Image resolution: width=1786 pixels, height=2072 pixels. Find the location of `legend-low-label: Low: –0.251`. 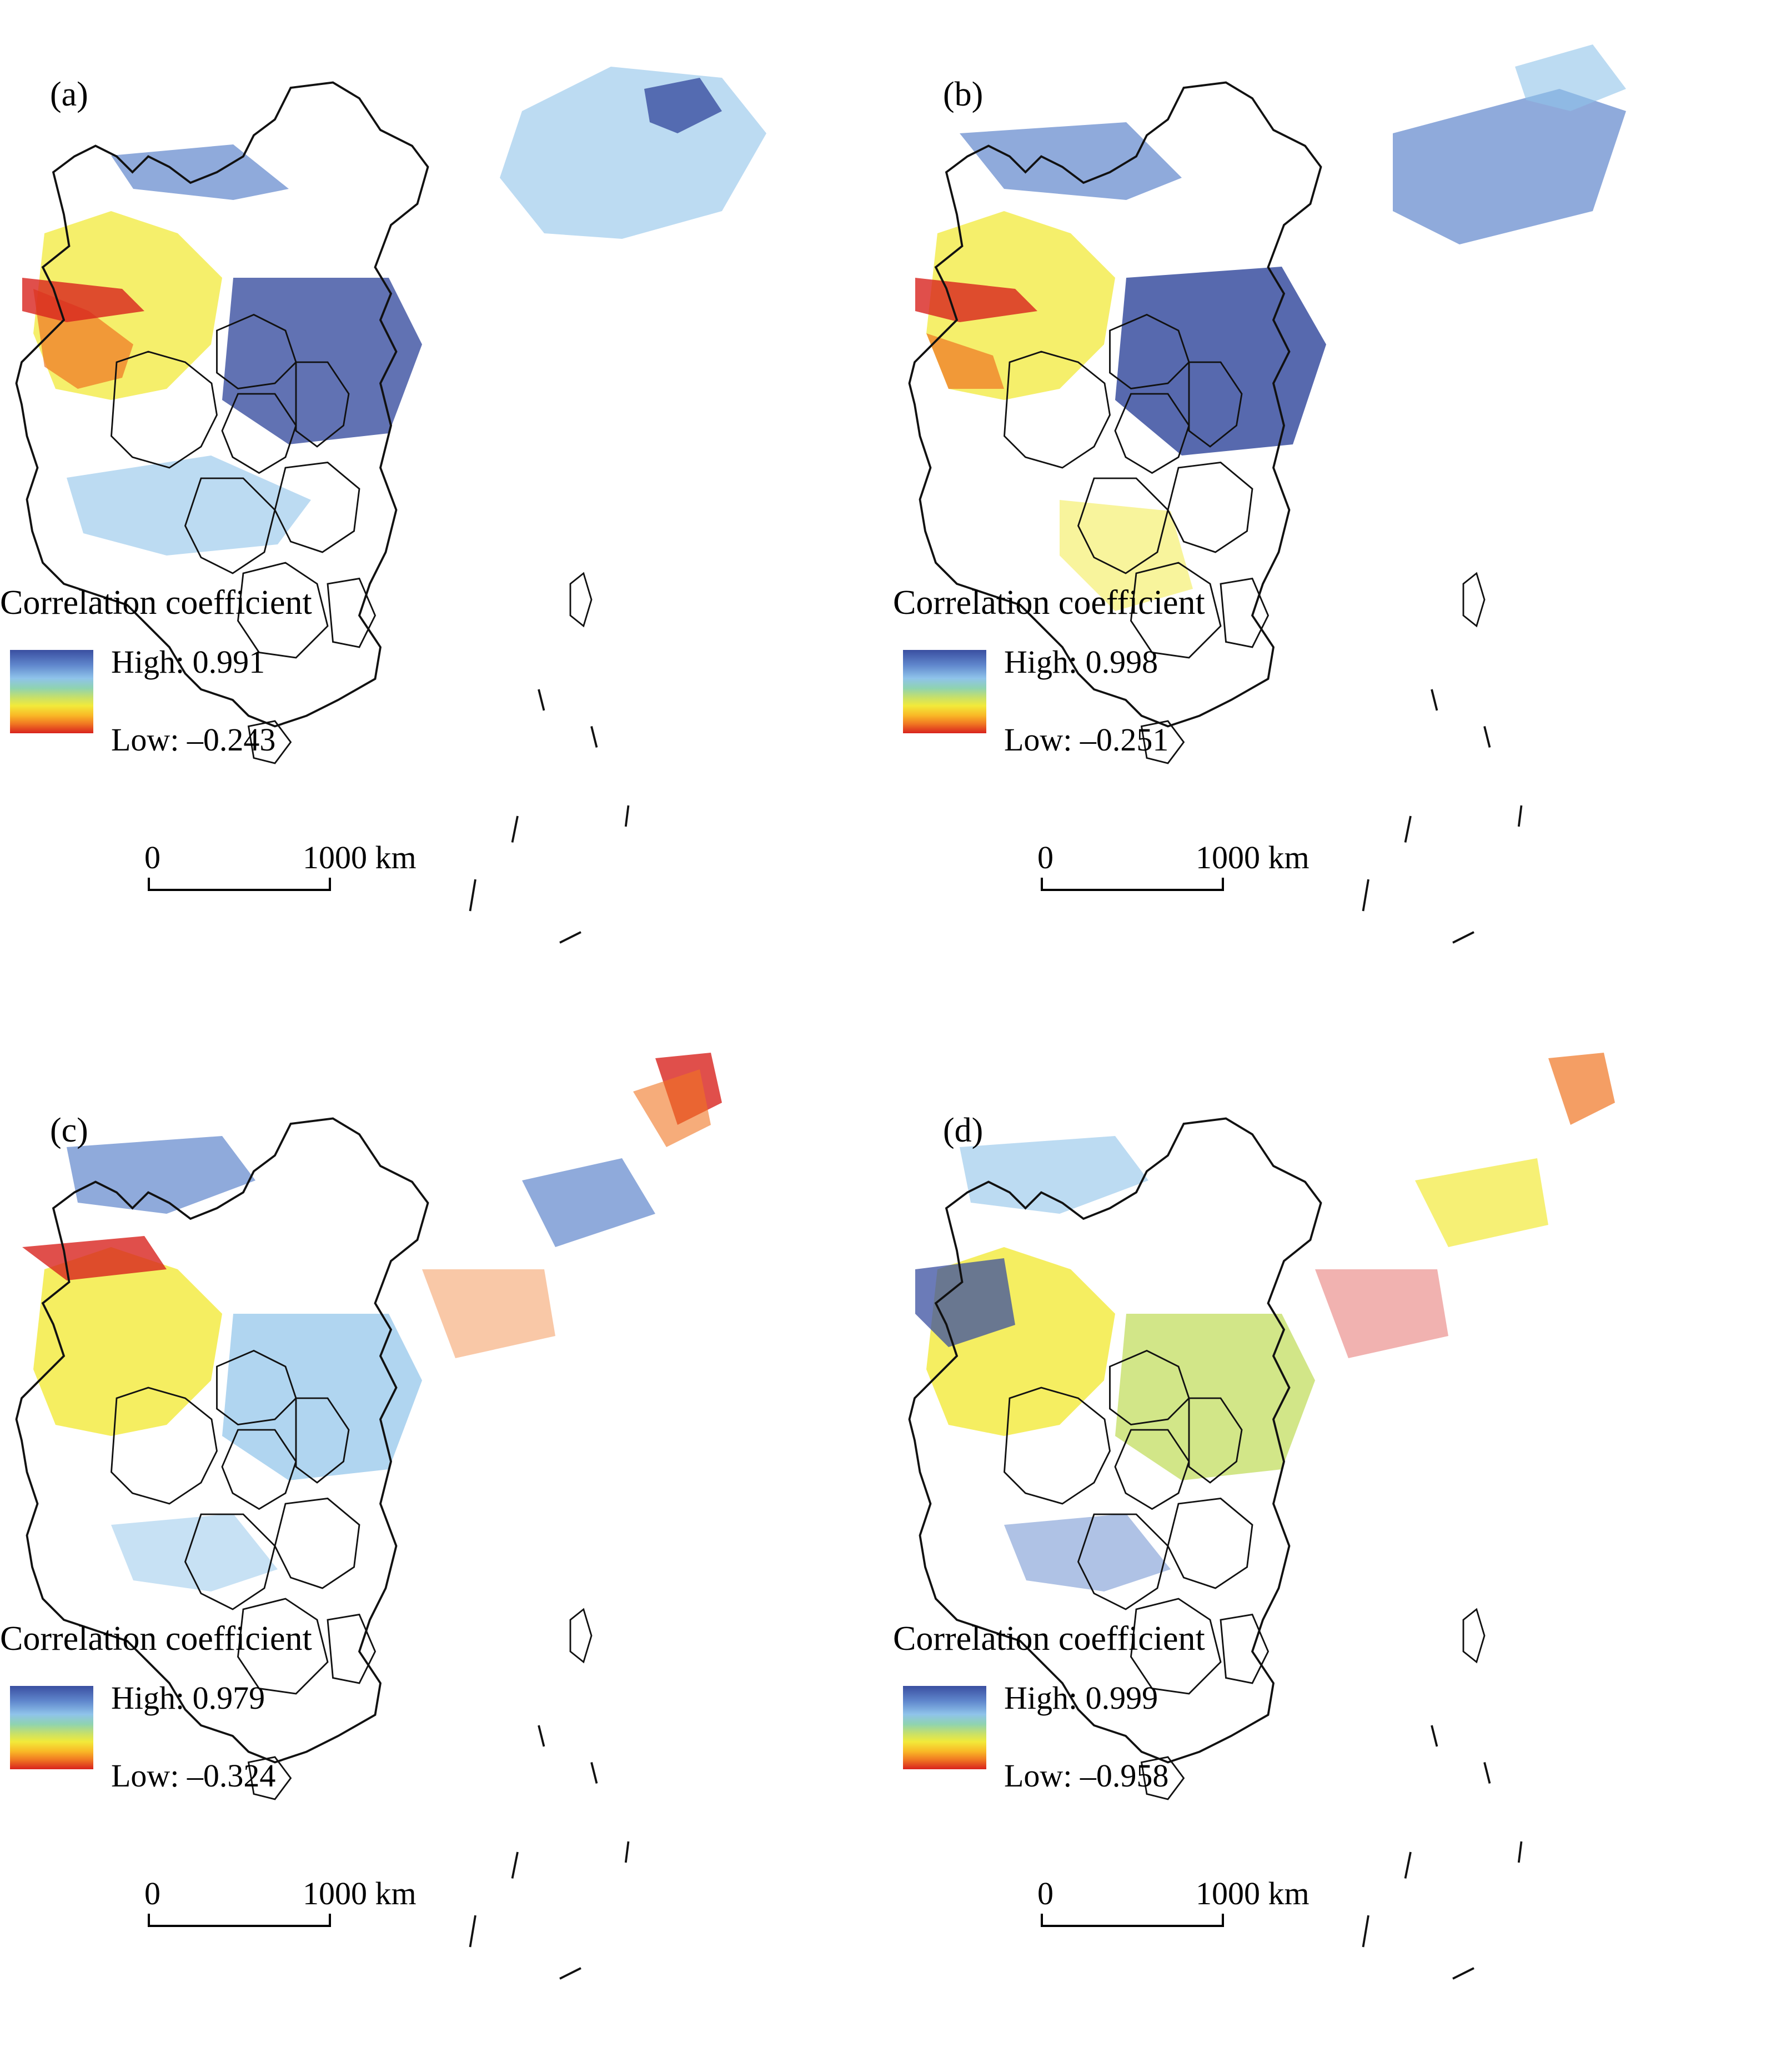

legend-low-label: Low: –0.251 is located at coordinates (1086, 740).